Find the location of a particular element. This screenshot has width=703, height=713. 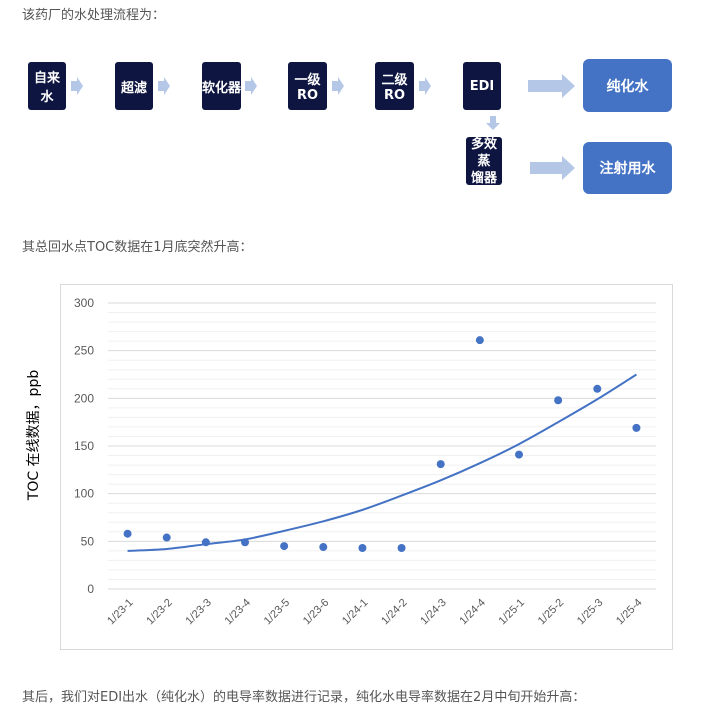

x-tick-label: 1/23-2 is located at coordinates (159, 612).